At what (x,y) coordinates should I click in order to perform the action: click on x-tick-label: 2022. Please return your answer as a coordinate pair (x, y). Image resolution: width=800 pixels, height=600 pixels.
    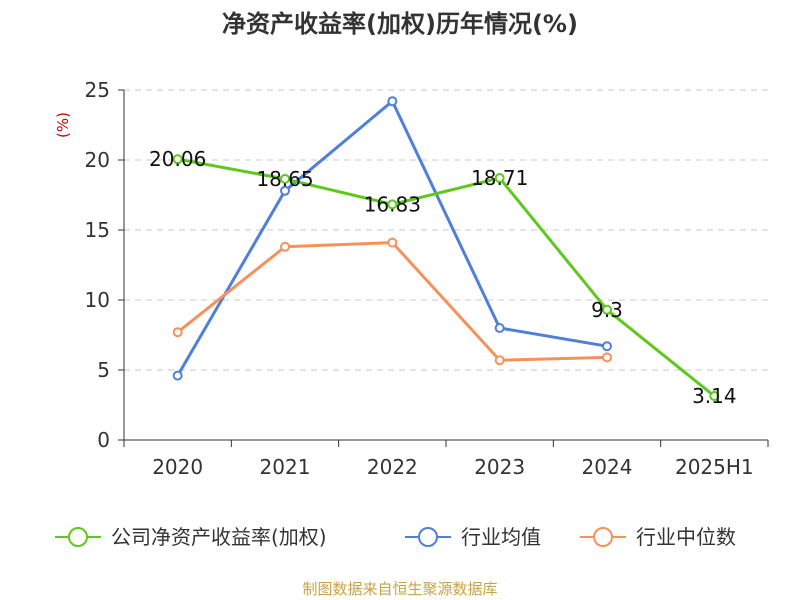
    Looking at the image, I should click on (392, 467).